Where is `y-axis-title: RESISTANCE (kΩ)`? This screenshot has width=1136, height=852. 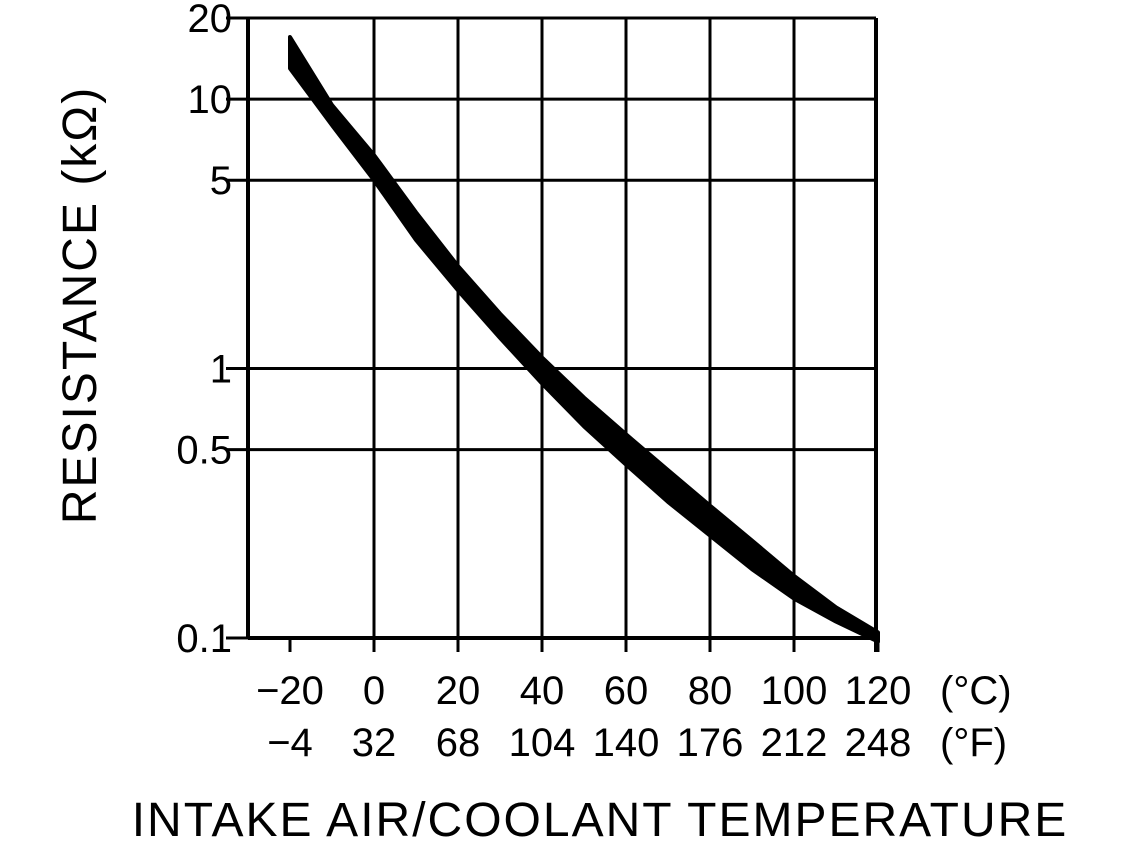 y-axis-title: RESISTANCE (kΩ) is located at coordinates (80, 305).